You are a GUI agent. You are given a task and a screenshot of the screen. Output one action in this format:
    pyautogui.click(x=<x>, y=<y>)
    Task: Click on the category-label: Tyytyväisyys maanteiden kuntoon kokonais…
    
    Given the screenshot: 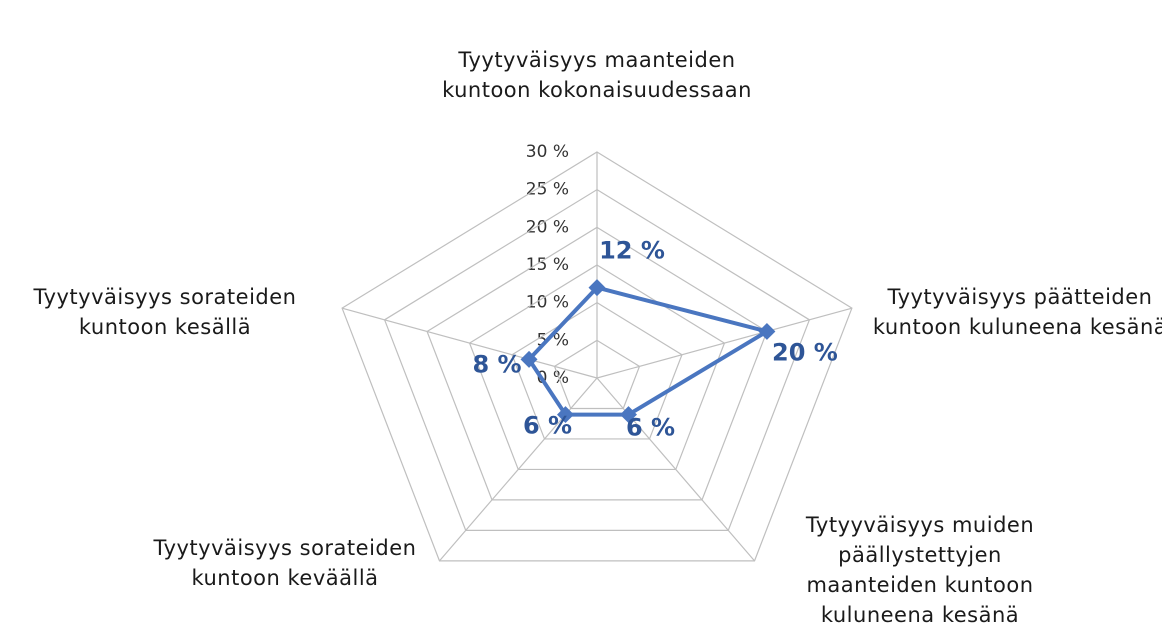 What is the action you would take?
    pyautogui.click(x=597, y=75)
    